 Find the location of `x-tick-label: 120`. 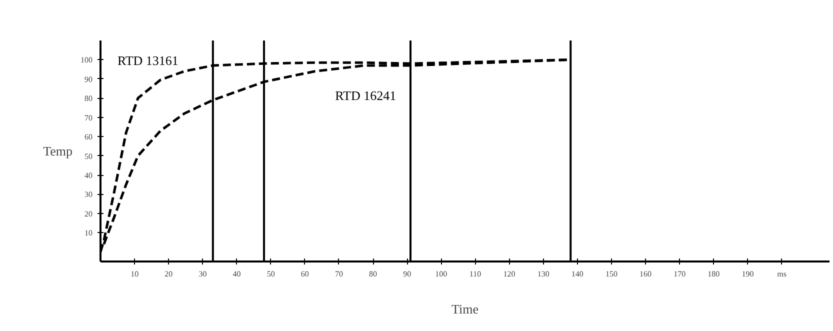

x-tick-label: 120 is located at coordinates (509, 274).